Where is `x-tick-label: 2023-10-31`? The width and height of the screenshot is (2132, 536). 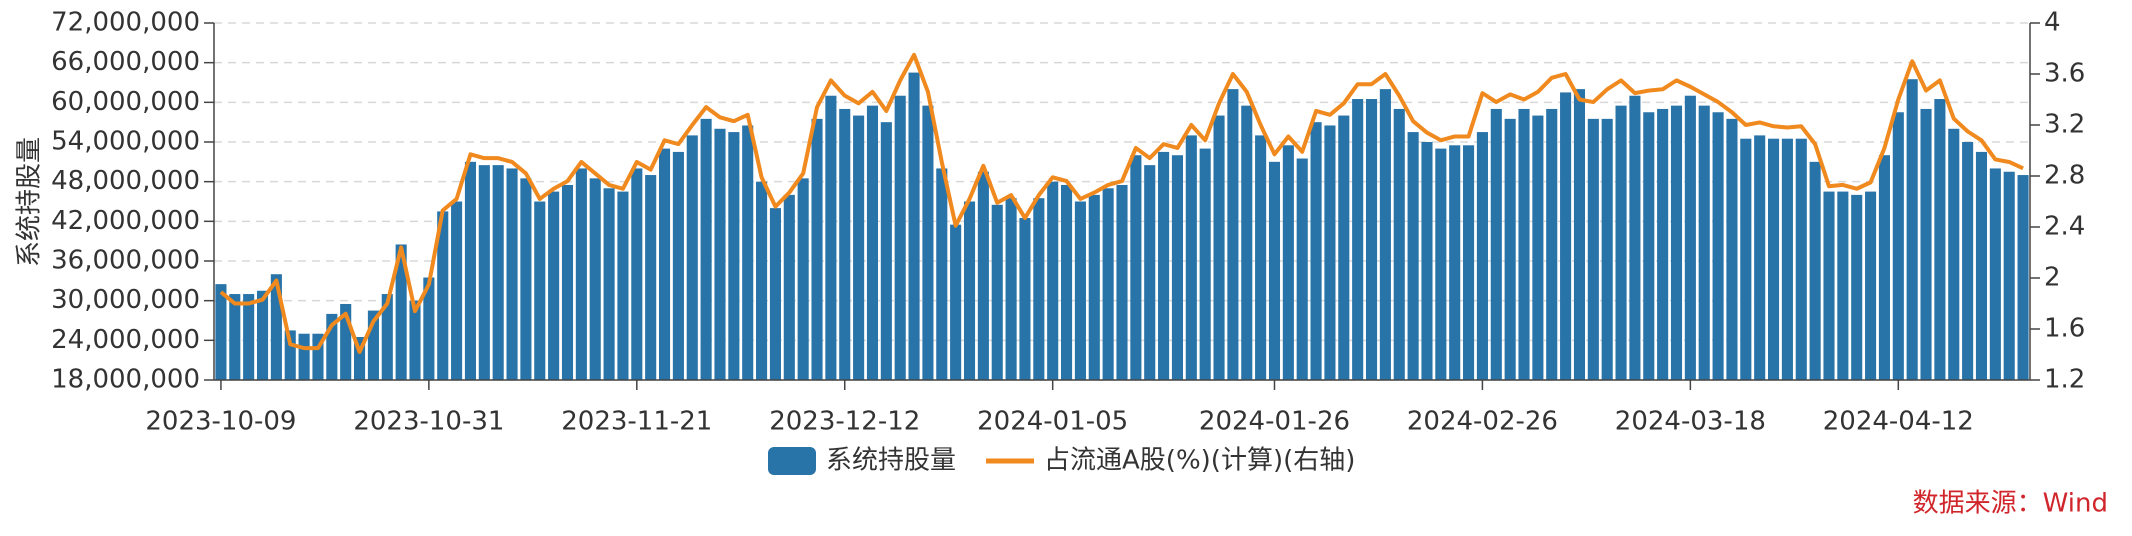
x-tick-label: 2023-10-31 is located at coordinates (428, 422).